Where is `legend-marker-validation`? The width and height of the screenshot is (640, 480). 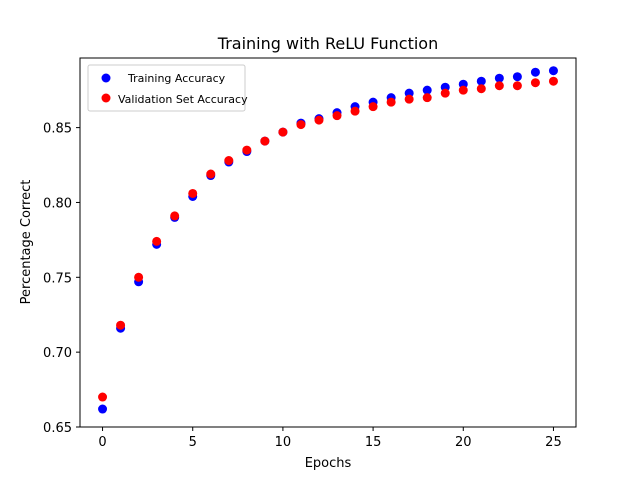 legend-marker-validation is located at coordinates (106, 98).